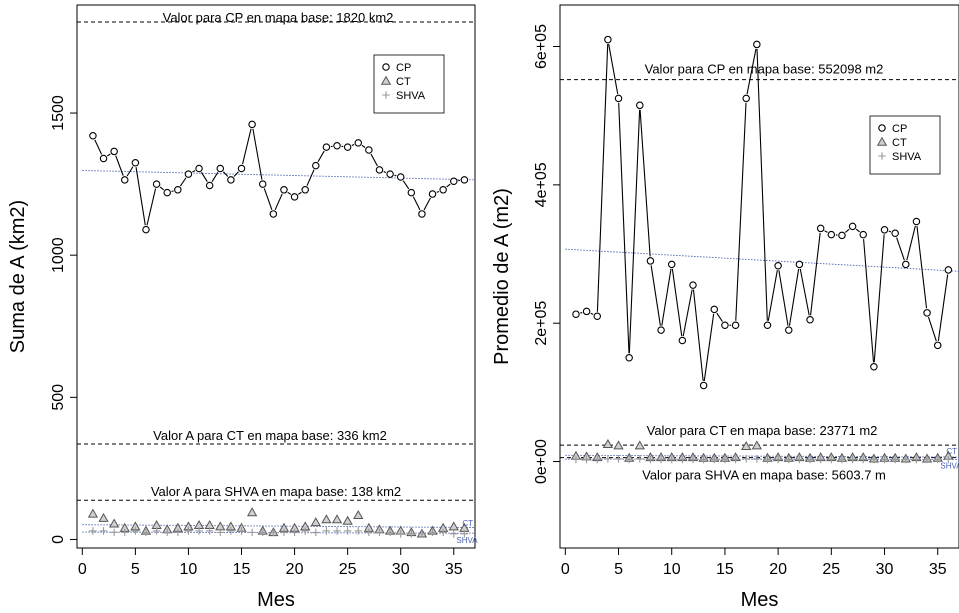  What do you see at coordinates (672, 569) in the screenshot?
I see `x-tick-label: 10` at bounding box center [672, 569].